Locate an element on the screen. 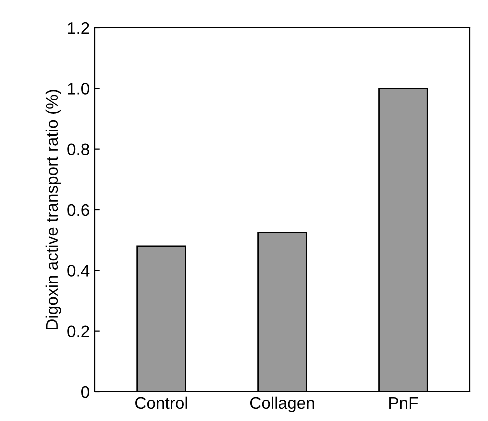 The image size is (488, 421). y-axis-title: Digoxin active transport ratio (%) is located at coordinates (54, 210).